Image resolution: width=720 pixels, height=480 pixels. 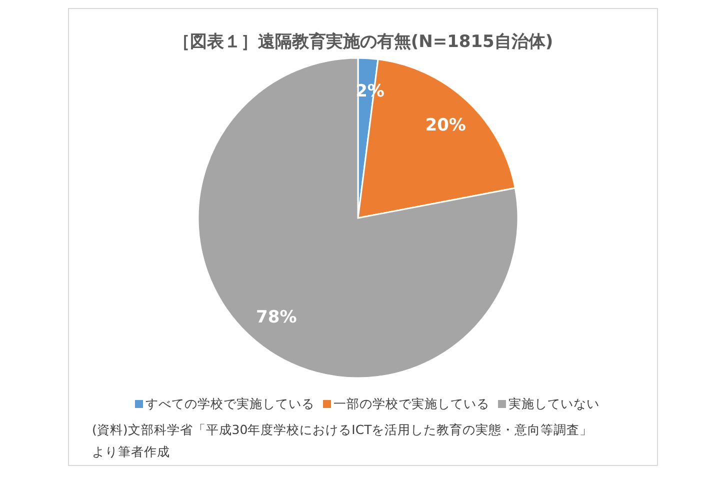 I want to click on chart-title: ［図表１］遠隔教育実施の有無(N=1815自治体), so click(x=363, y=42).